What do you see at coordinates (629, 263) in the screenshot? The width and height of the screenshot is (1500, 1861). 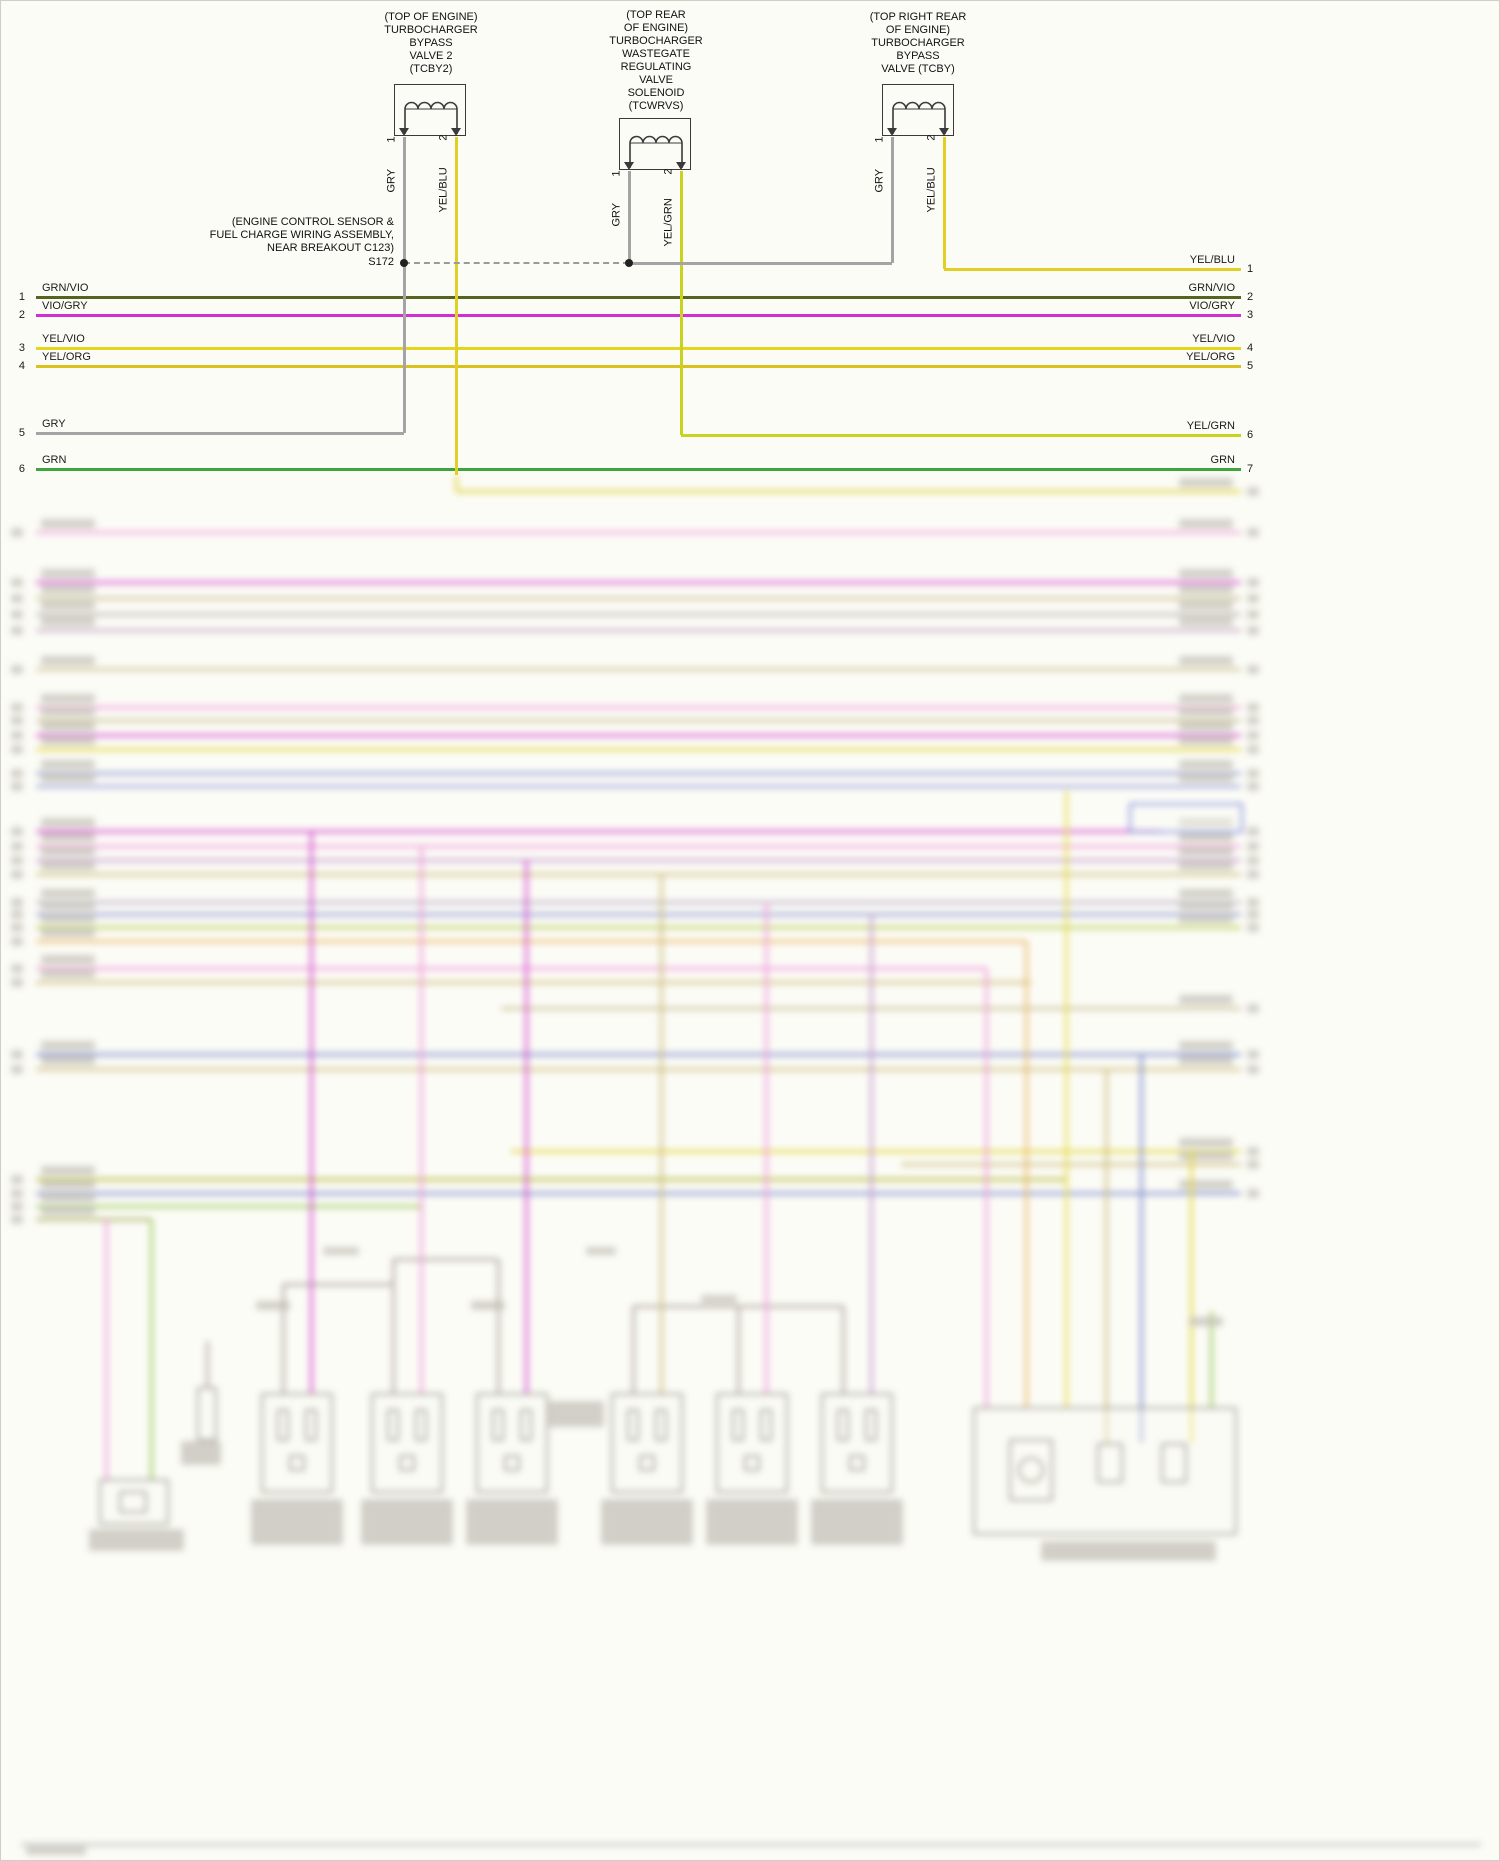 I see `splice-dot` at bounding box center [629, 263].